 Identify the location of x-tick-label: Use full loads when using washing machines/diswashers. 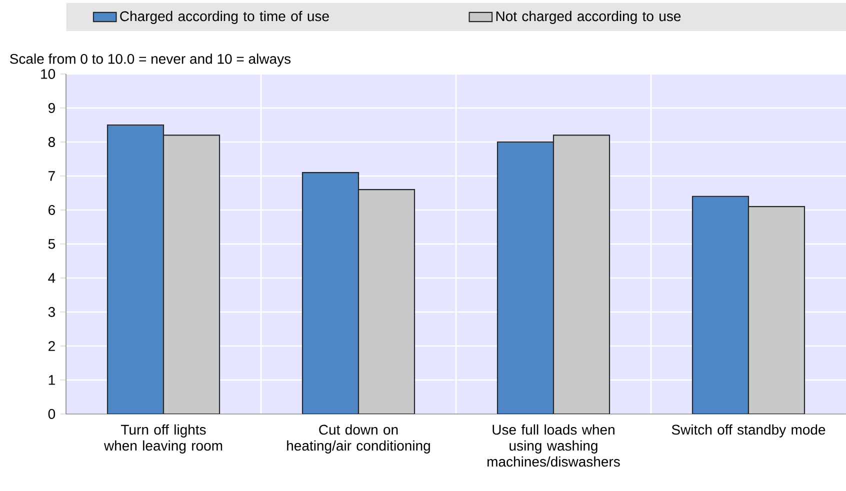
(554, 445).